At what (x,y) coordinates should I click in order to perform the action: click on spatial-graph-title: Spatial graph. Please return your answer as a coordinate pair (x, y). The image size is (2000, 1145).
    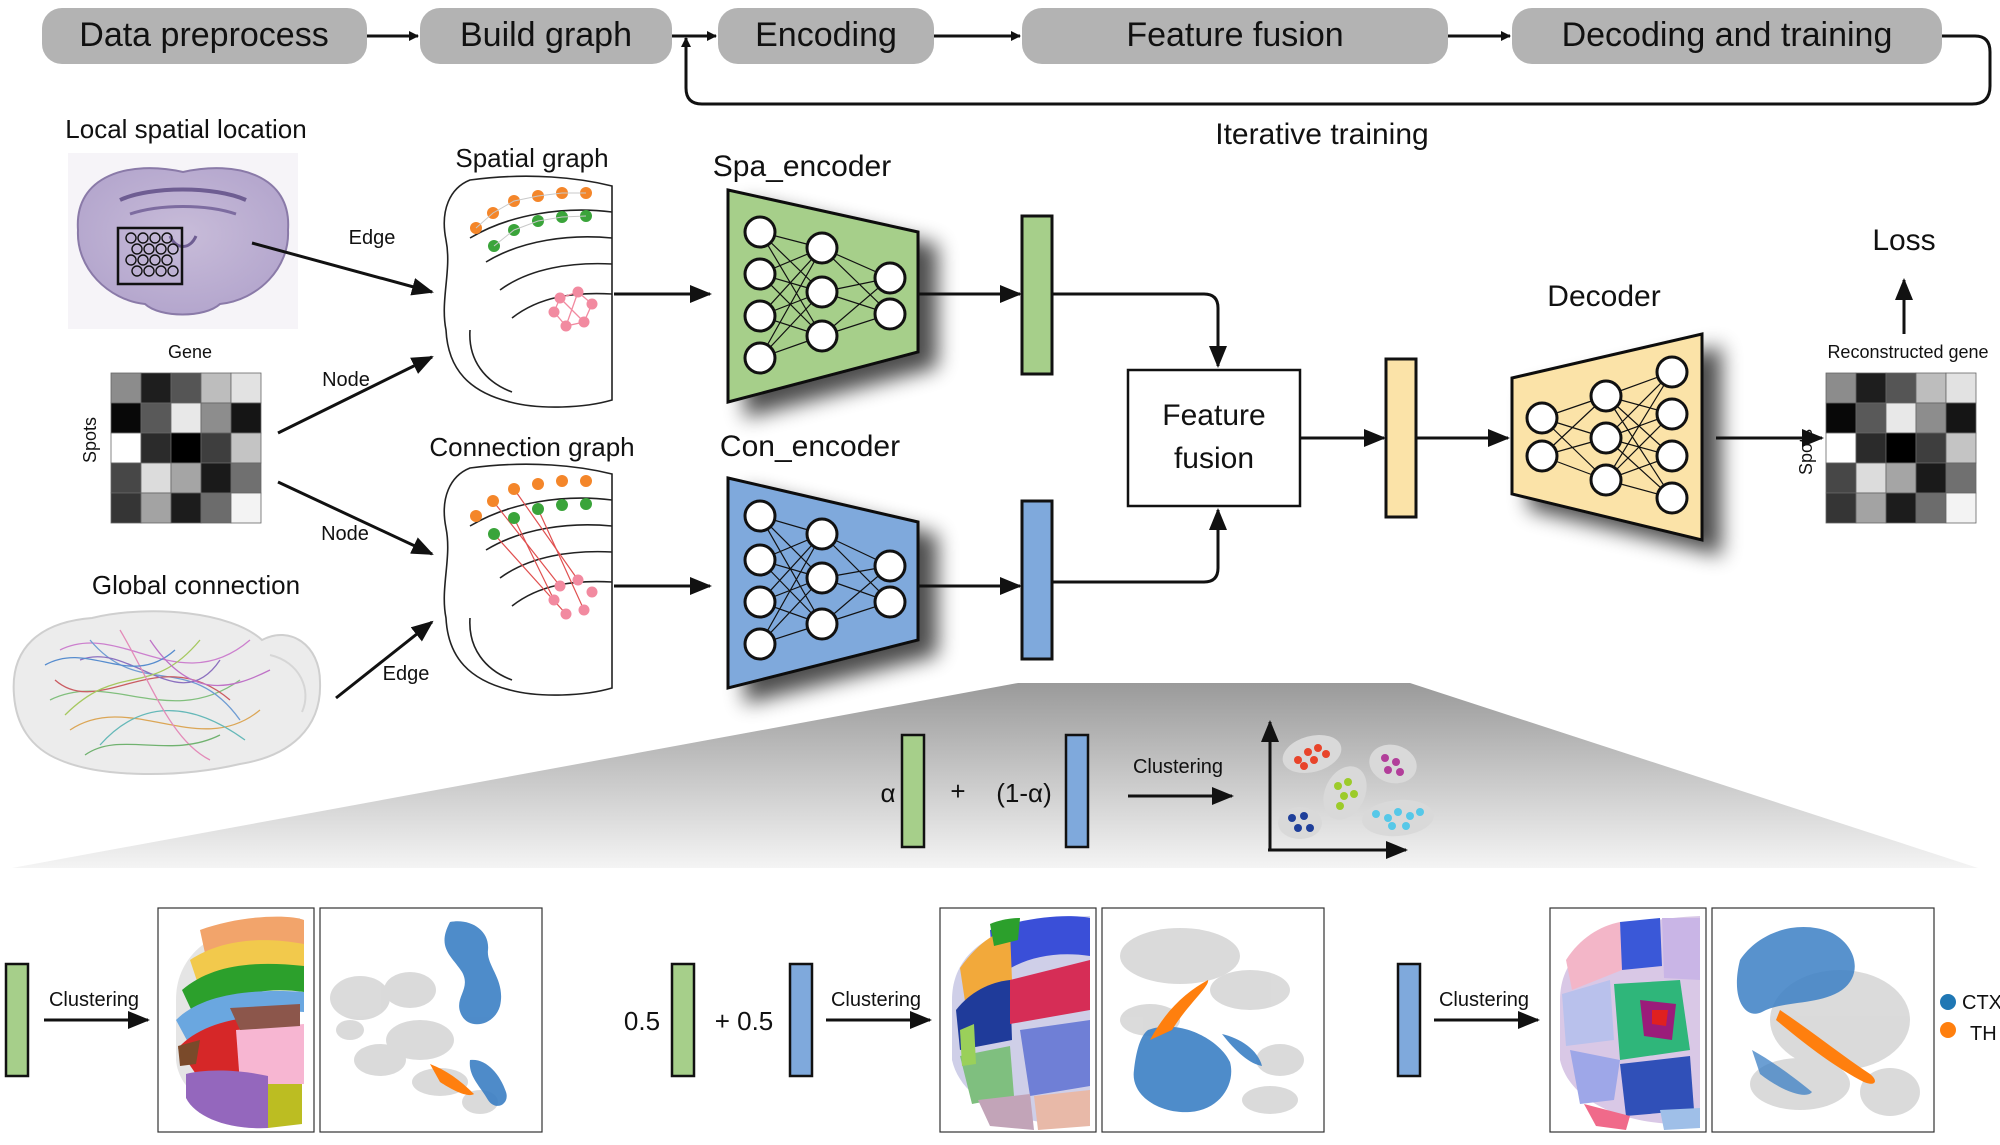
    Looking at the image, I should click on (531, 158).